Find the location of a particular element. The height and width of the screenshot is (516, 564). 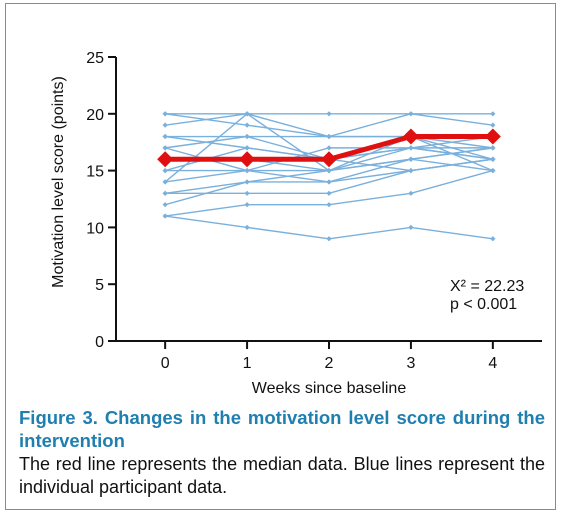

y-tick-label: 10 is located at coordinates (95, 228).